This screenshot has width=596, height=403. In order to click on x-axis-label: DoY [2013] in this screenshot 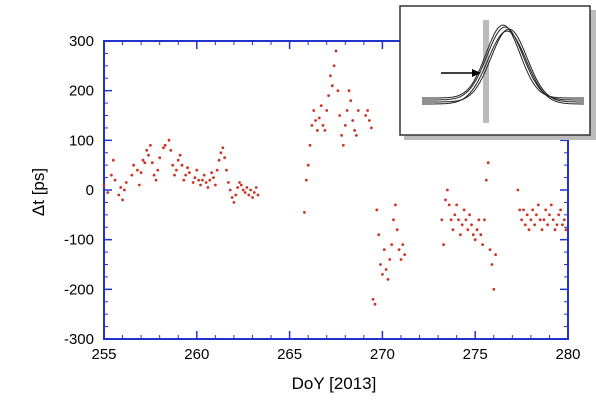, I will do `click(334, 383)`.